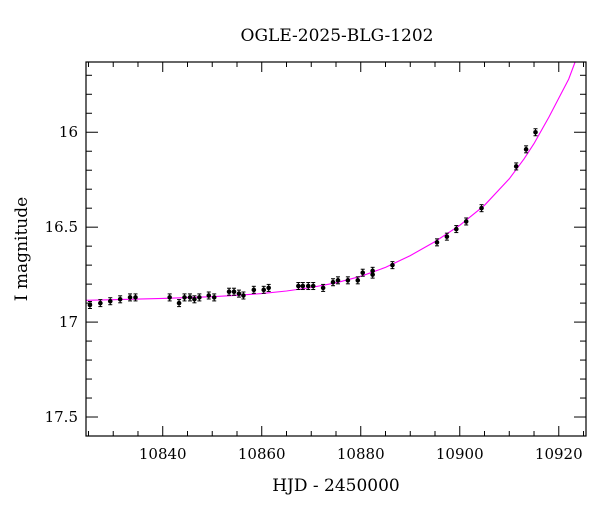  Describe the element at coordinates (22, 249) in the screenshot. I see `y-axis-label: I magnitude` at that location.